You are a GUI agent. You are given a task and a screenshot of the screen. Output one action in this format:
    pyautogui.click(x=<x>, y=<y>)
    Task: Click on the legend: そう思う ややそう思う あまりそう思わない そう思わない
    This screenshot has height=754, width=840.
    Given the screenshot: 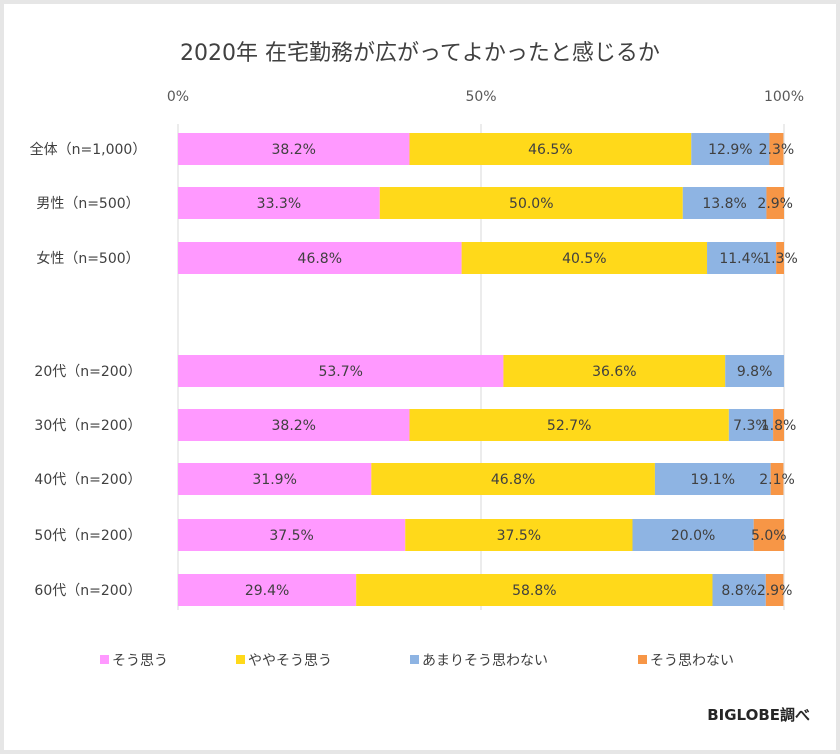 What is the action you would take?
    pyautogui.click(x=417, y=661)
    